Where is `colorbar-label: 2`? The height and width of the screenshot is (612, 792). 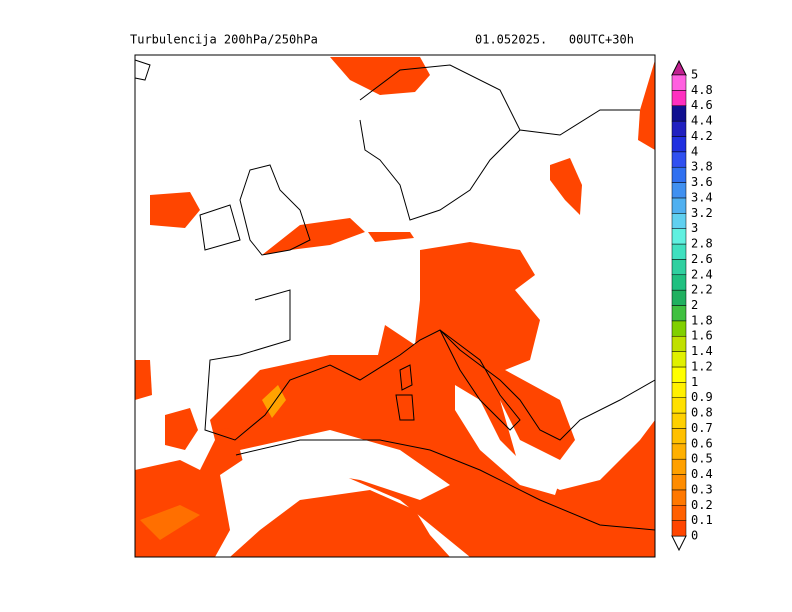
colorbar-label: 2 is located at coordinates (694, 305).